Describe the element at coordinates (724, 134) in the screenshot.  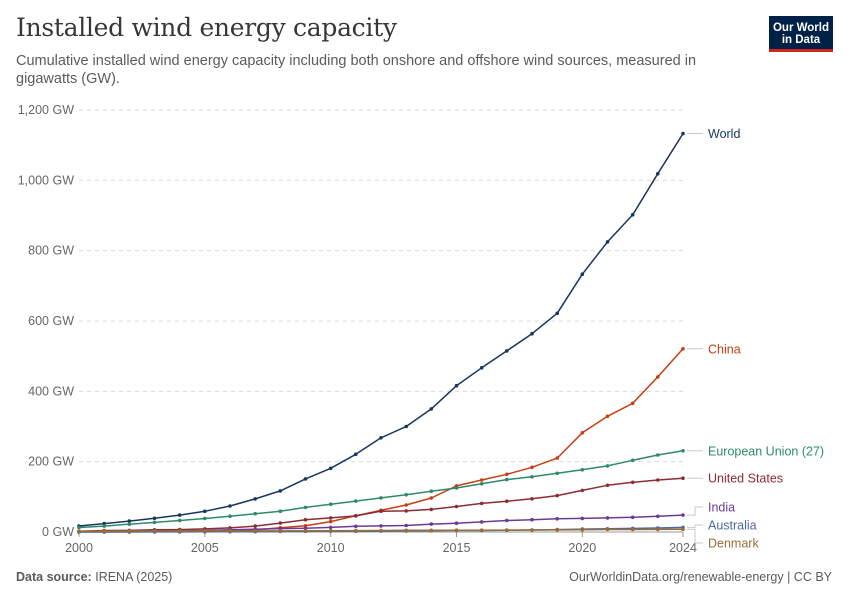
I see `series-label-world: World` at that location.